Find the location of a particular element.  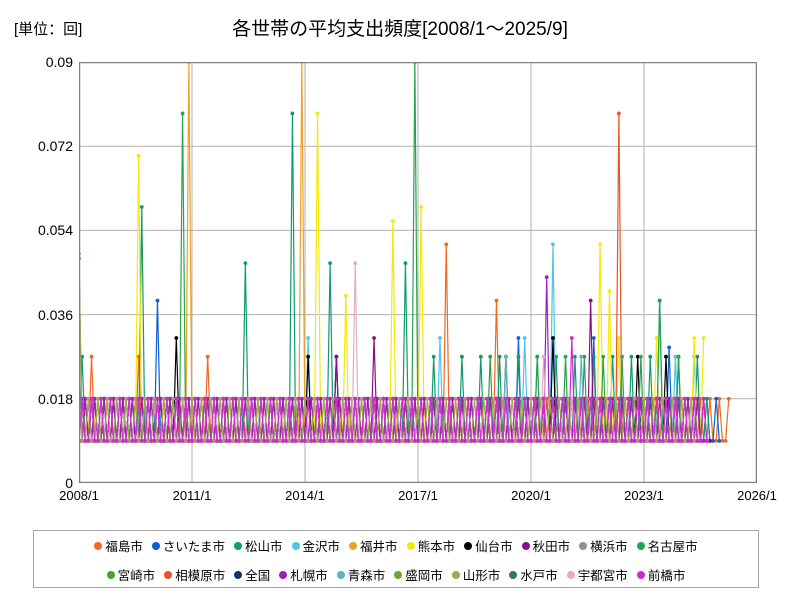

legend-label: 札幌市 is located at coordinates (309, 576).